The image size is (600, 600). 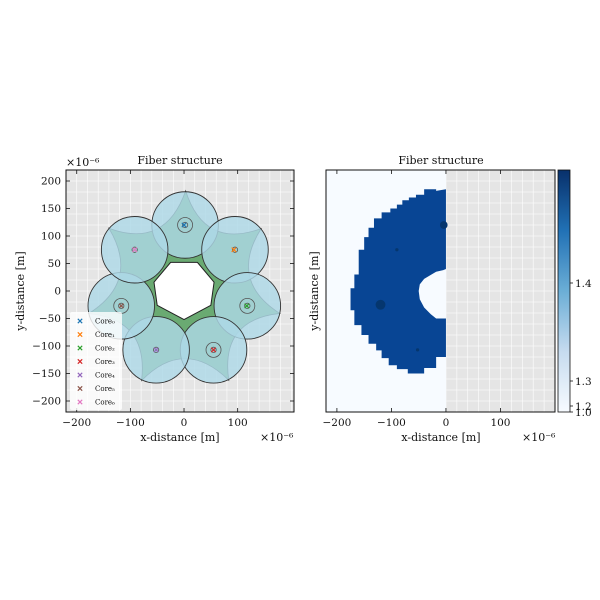 I want to click on colorbar-tick-label: 1.3, so click(x=583, y=382).